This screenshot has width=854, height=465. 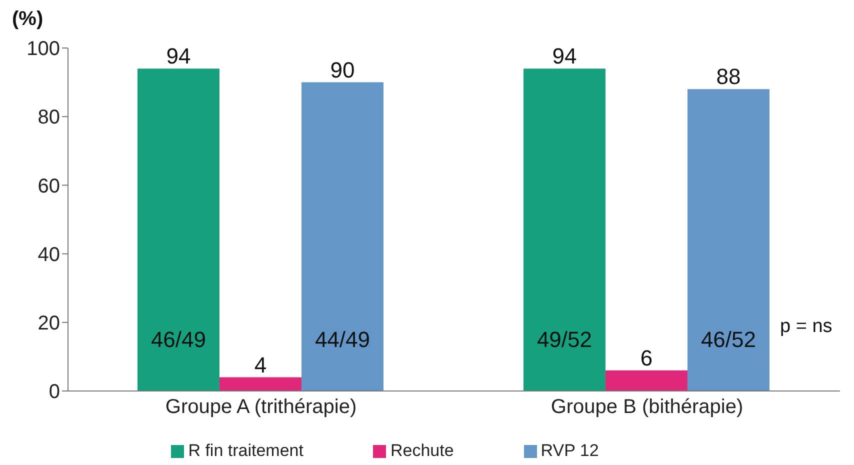 I want to click on data-label: 6, so click(x=646, y=357).